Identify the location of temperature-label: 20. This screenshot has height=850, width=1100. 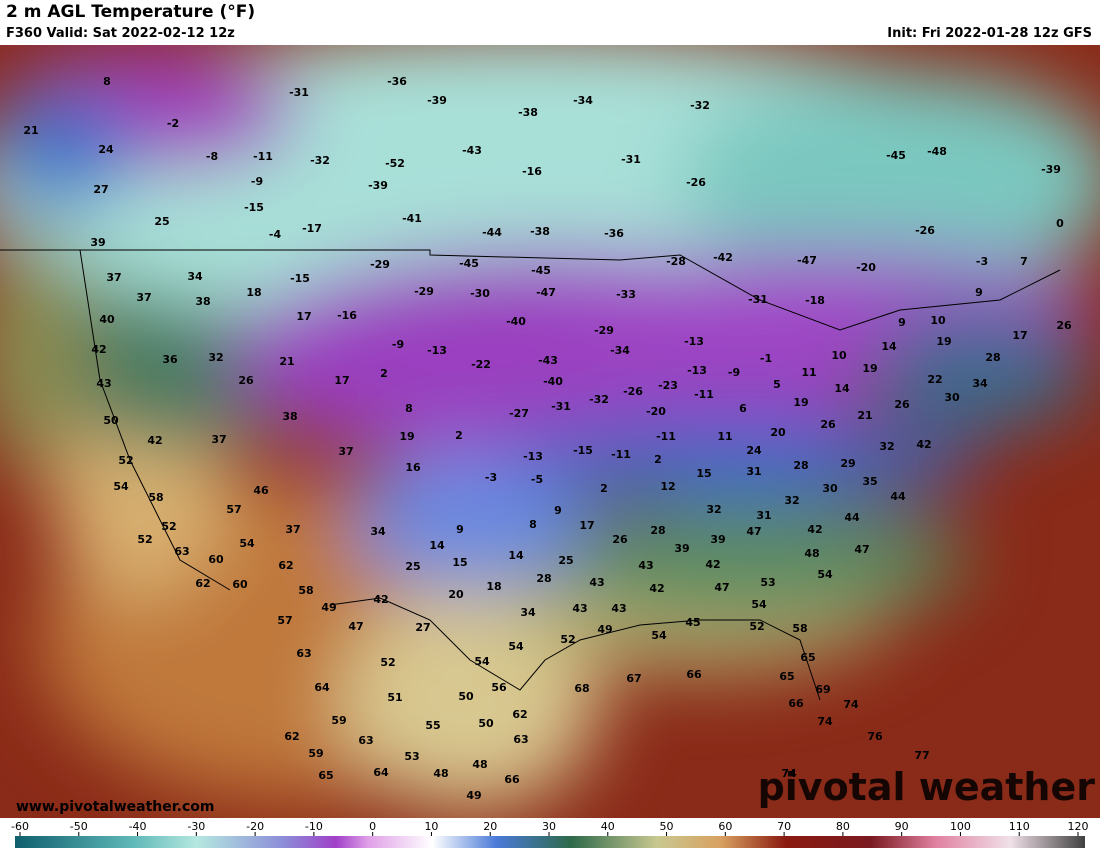
(456, 594).